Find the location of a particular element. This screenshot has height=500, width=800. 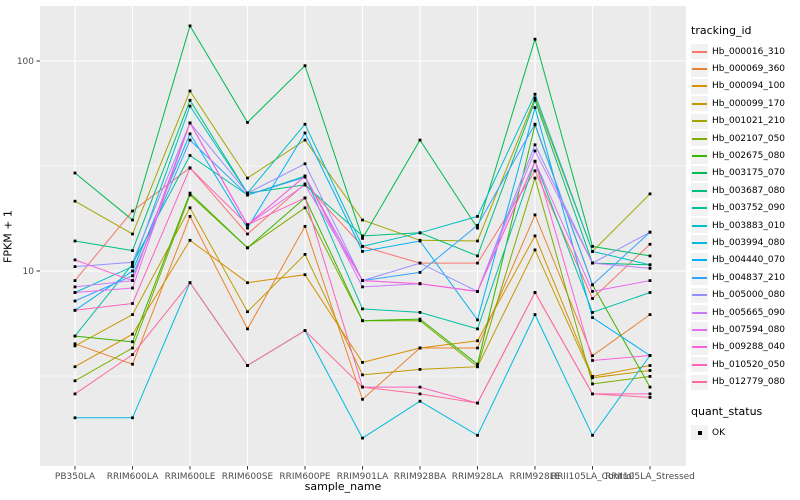

legend-label: Hb_004837_210 is located at coordinates (749, 277).